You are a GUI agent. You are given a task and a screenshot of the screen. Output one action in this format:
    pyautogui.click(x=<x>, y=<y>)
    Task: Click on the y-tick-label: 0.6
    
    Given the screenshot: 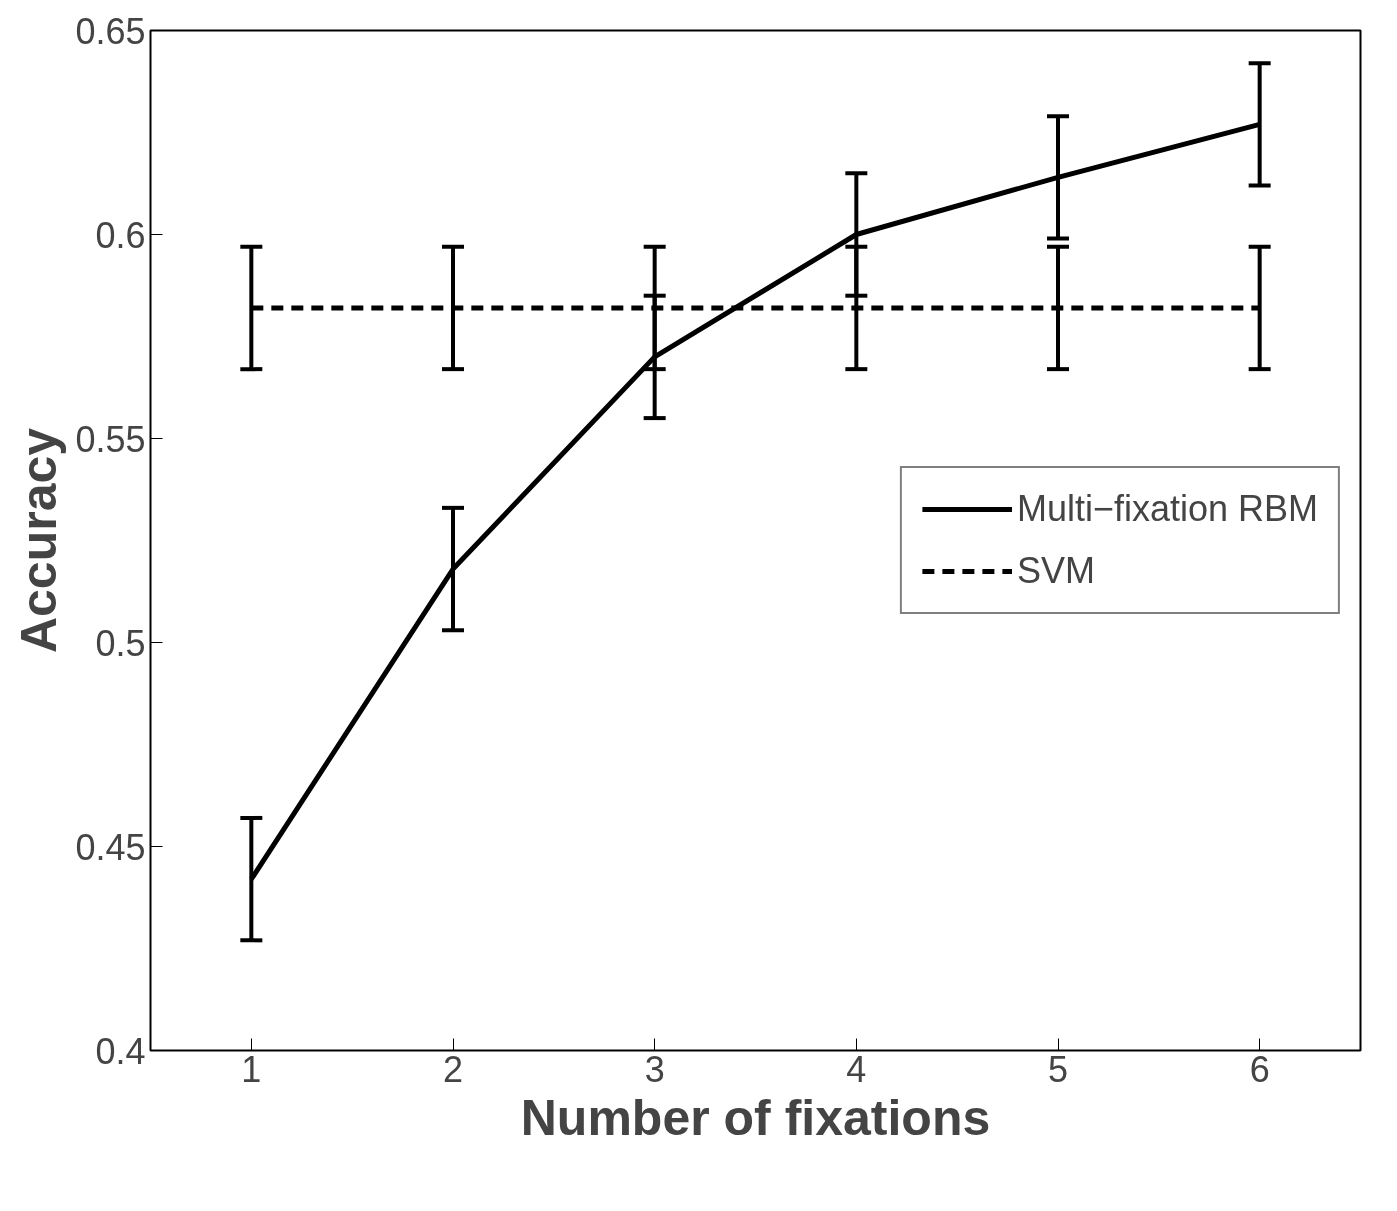 What is the action you would take?
    pyautogui.click(x=120, y=235)
    